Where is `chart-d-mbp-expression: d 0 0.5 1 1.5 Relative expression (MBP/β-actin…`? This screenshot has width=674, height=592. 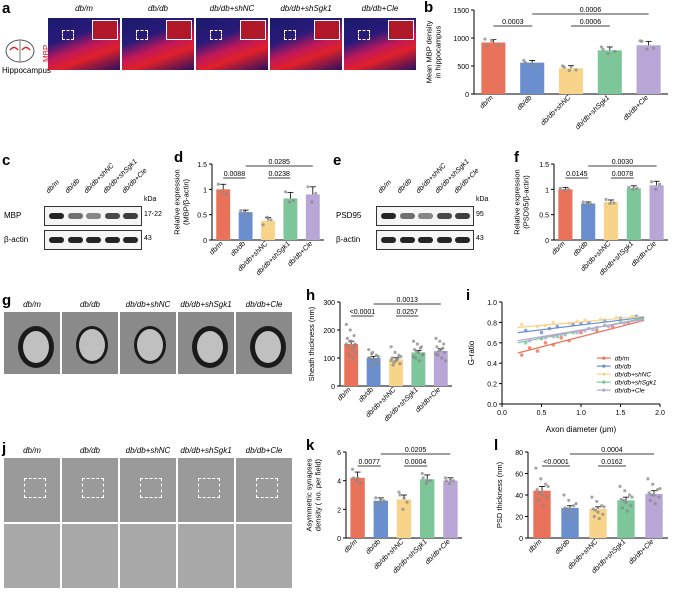 chart-d-mbp-expression: d 0 0.5 1 1.5 Relative expression (MBP/β-actin… is located at coordinates (248, 213).